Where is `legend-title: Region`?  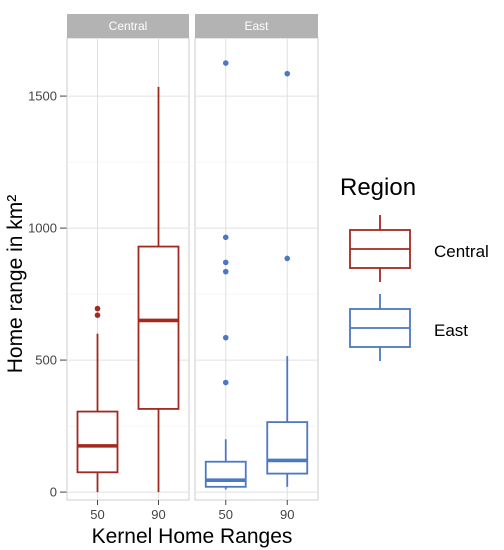 legend-title: Region is located at coordinates (378, 187).